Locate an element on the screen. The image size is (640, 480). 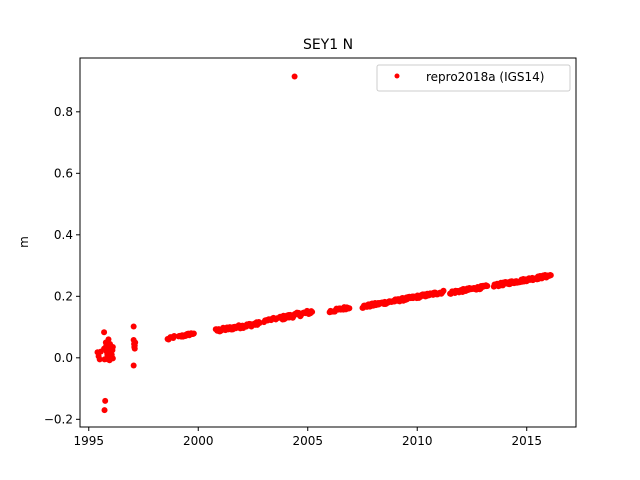
chart-title: SEY1 N is located at coordinates (328, 45).